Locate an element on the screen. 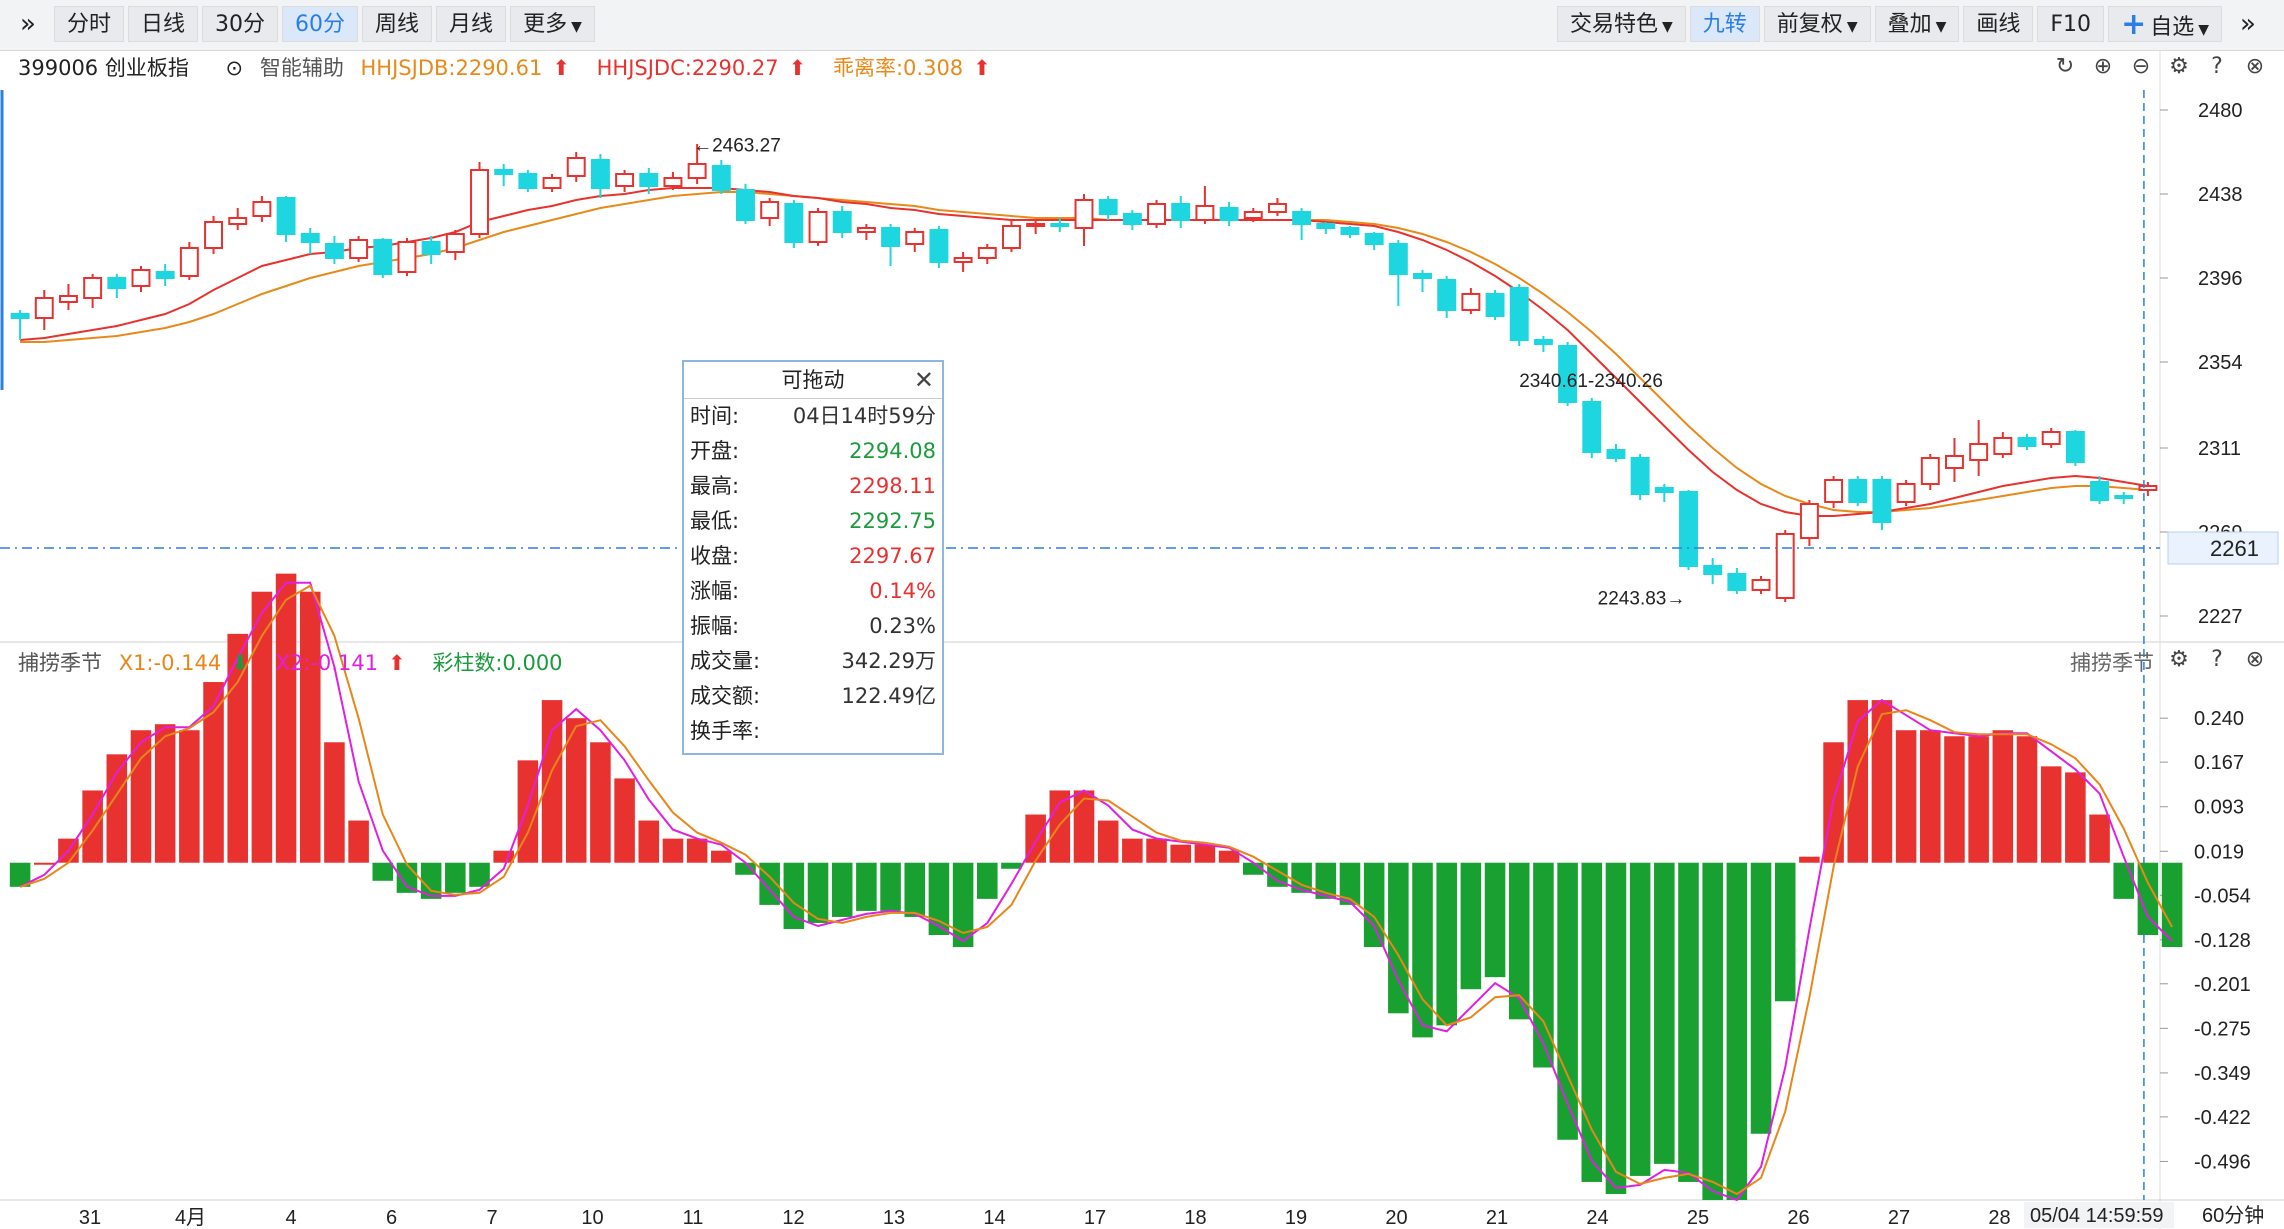 This screenshot has height=1229, width=2284. period-tab-5: 月线 is located at coordinates (471, 24).